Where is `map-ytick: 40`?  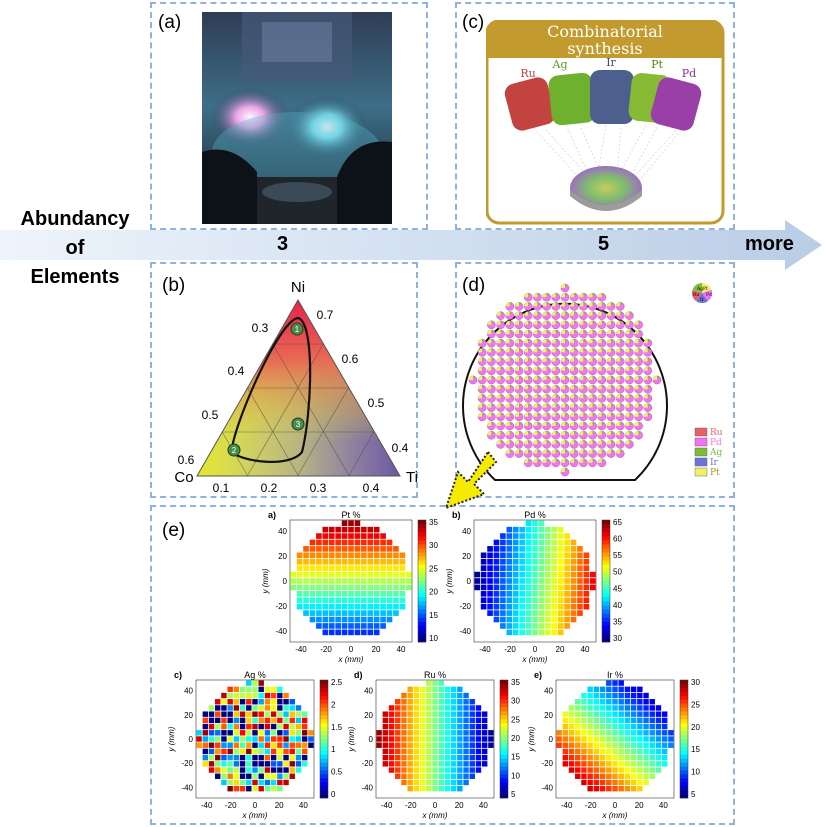 map-ytick: 40 is located at coordinates (188, 691).